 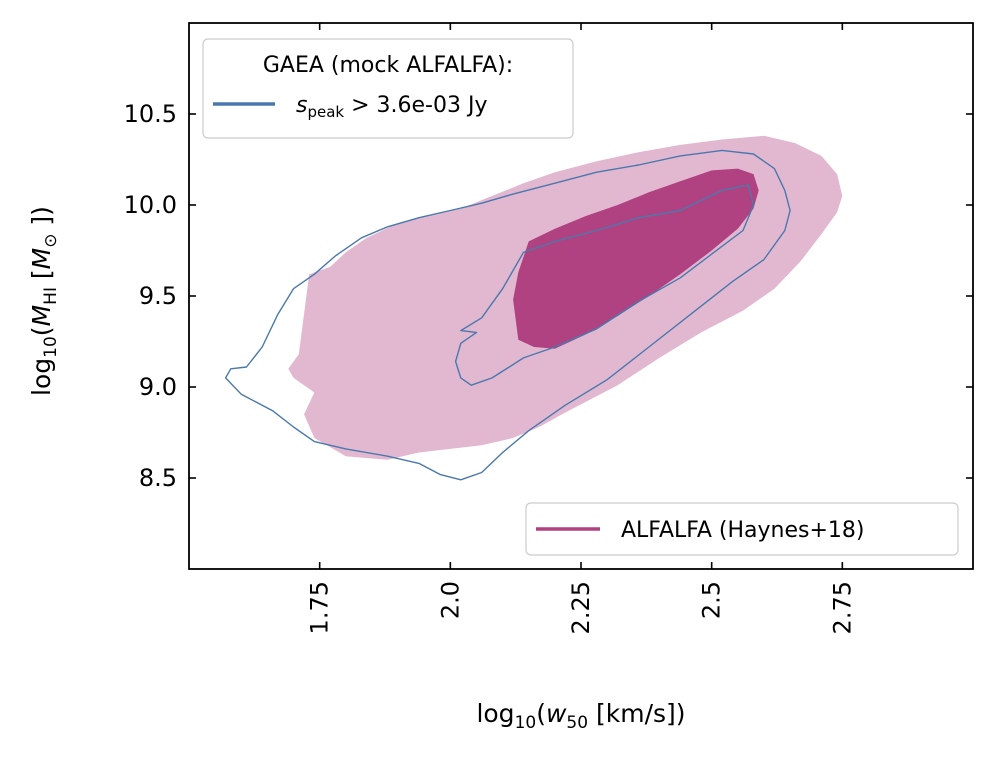 What do you see at coordinates (392, 107) in the screenshot?
I see `legend-gaea-label: speak > 3.6e-03 Jy` at bounding box center [392, 107].